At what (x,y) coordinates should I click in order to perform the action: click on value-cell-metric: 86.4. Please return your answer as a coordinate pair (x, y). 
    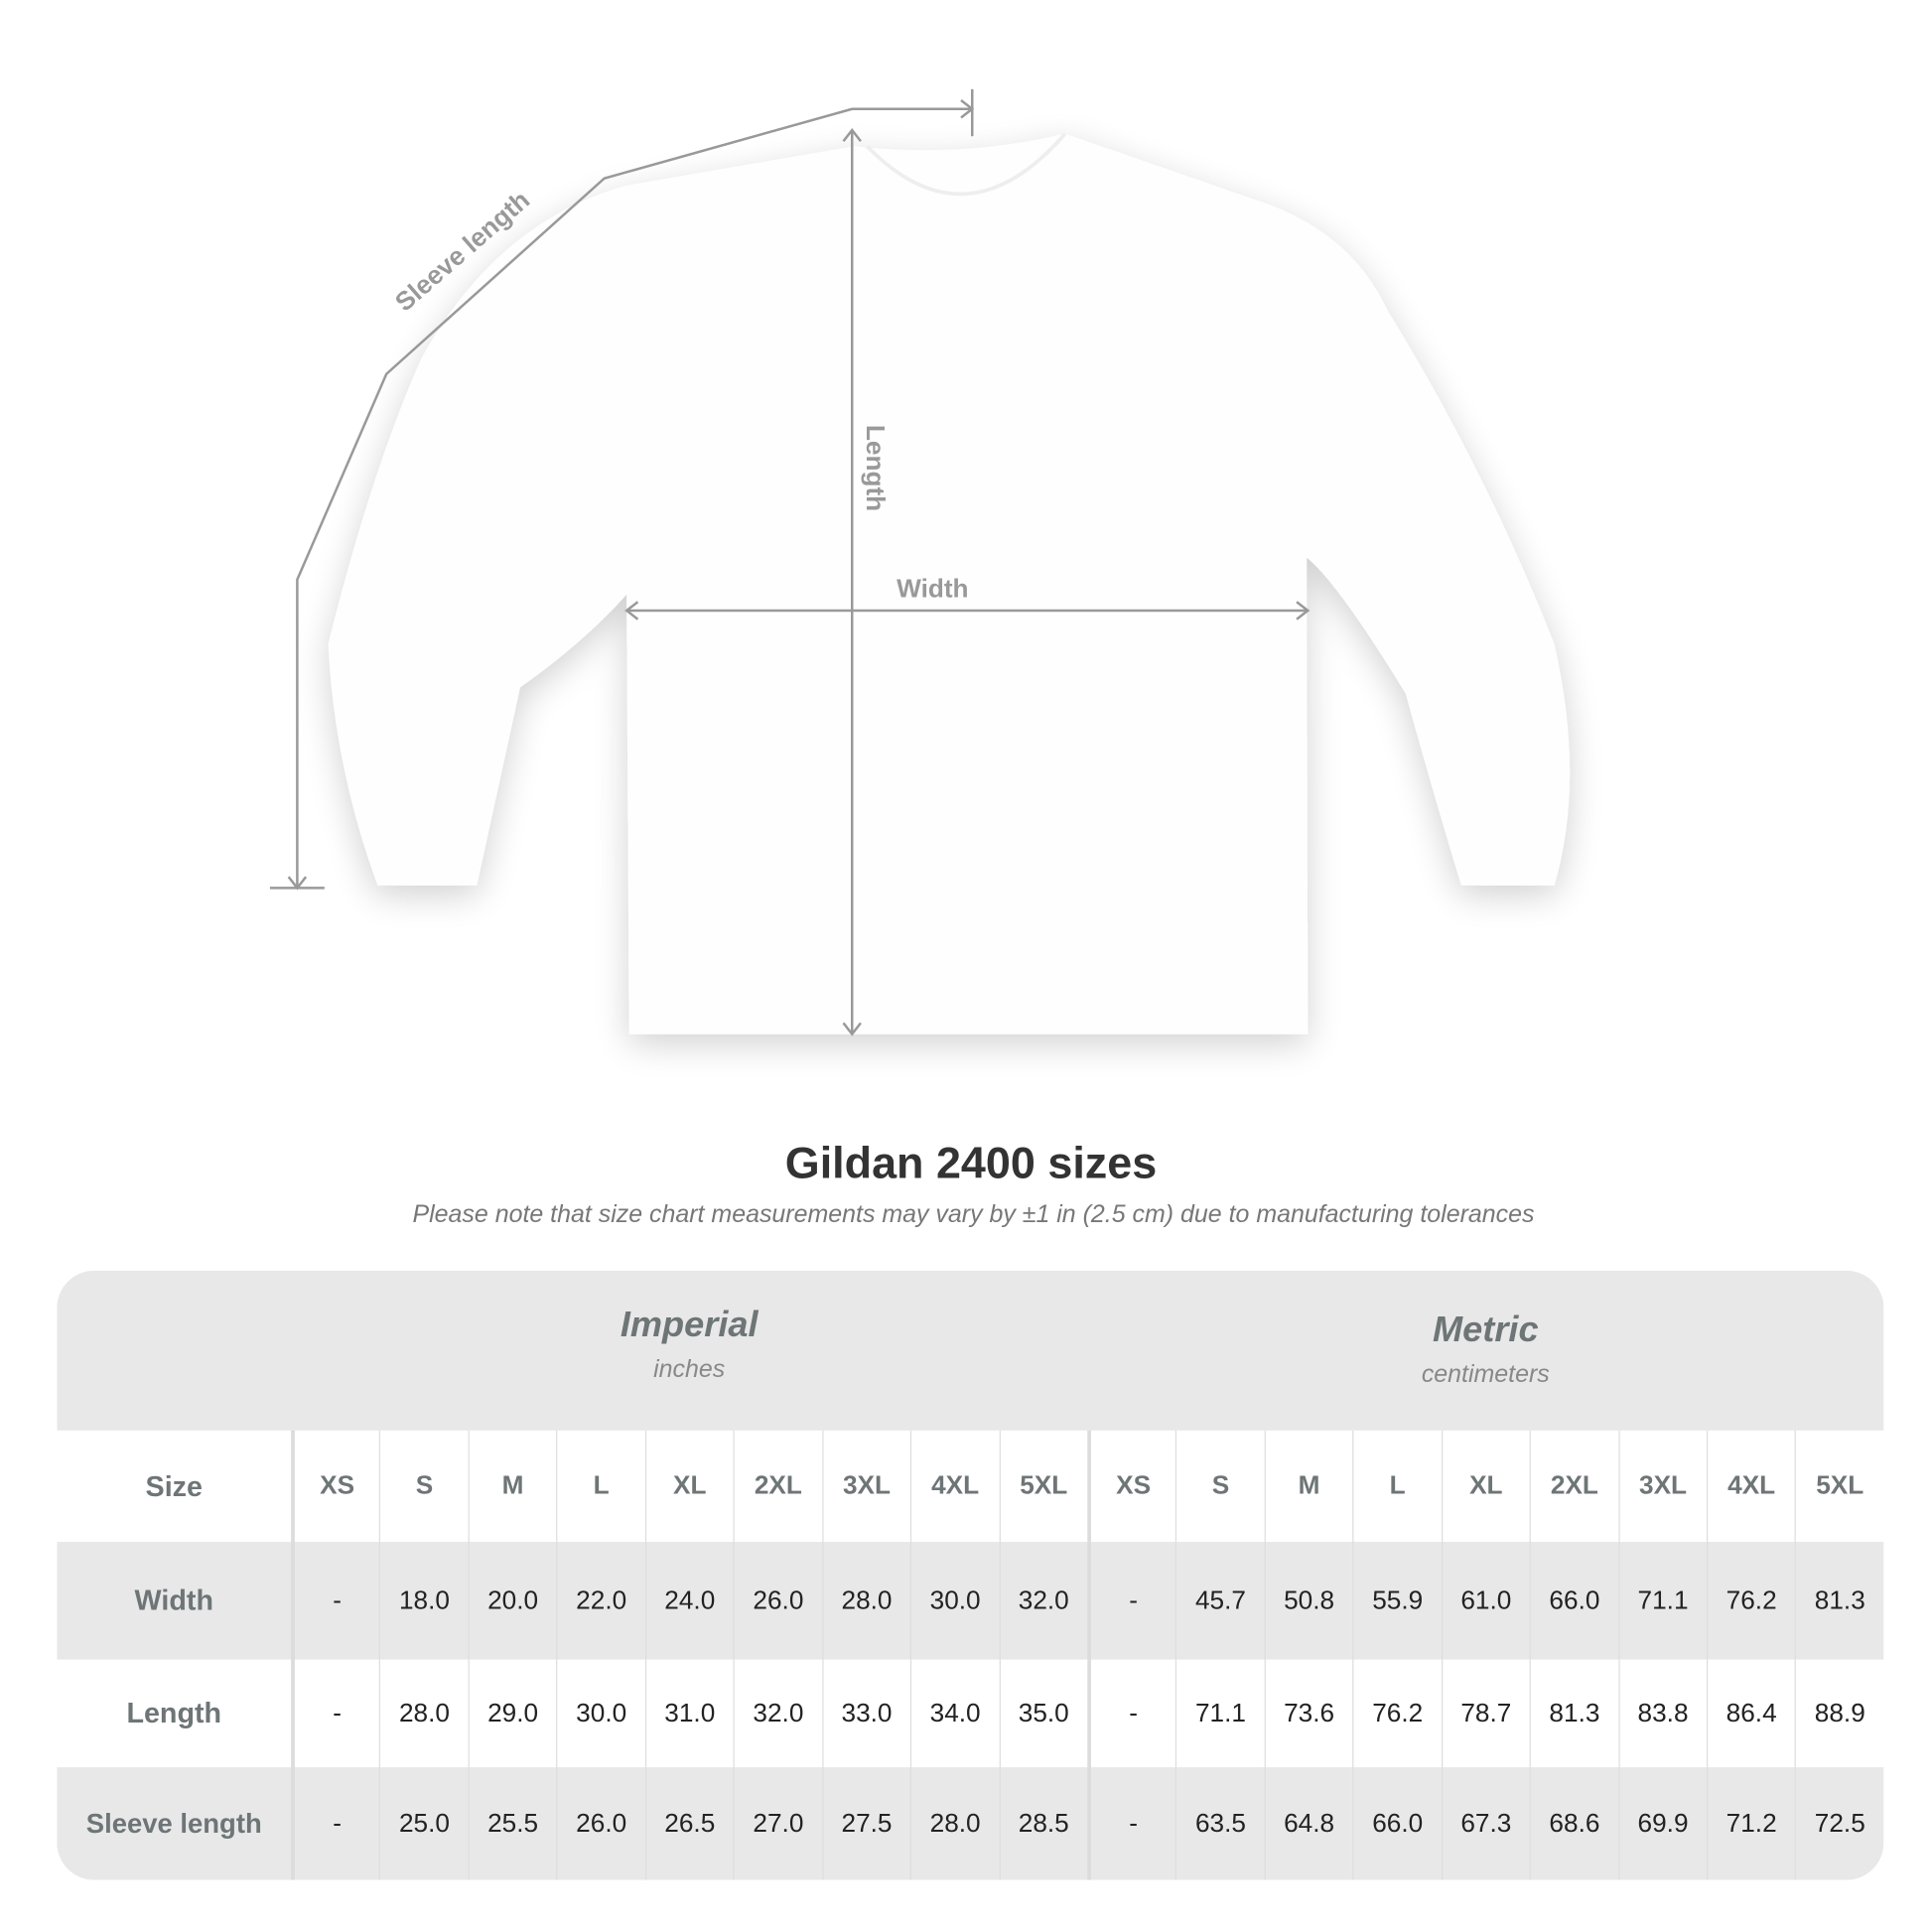
    Looking at the image, I should click on (1751, 1714).